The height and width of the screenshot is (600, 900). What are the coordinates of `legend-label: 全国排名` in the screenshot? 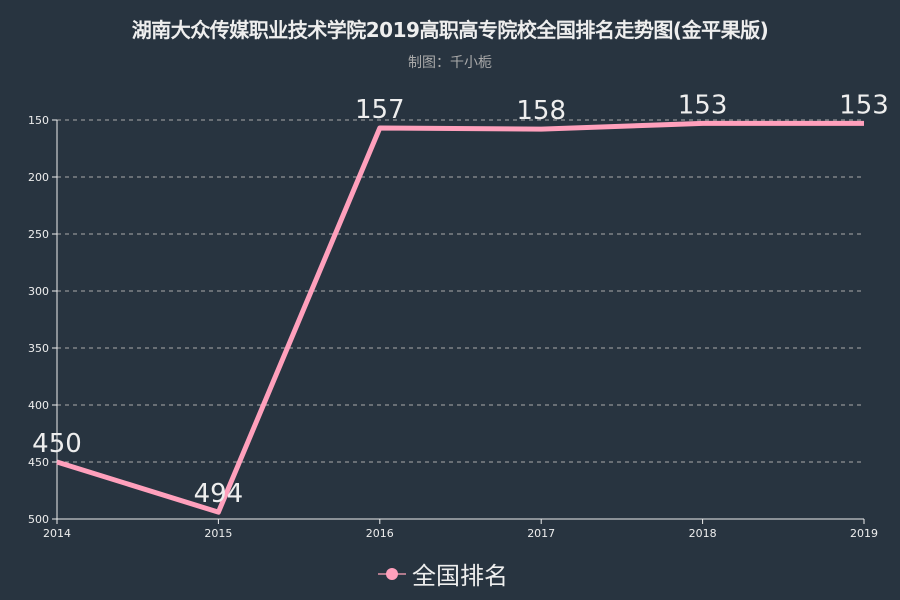 It's located at (460, 576).